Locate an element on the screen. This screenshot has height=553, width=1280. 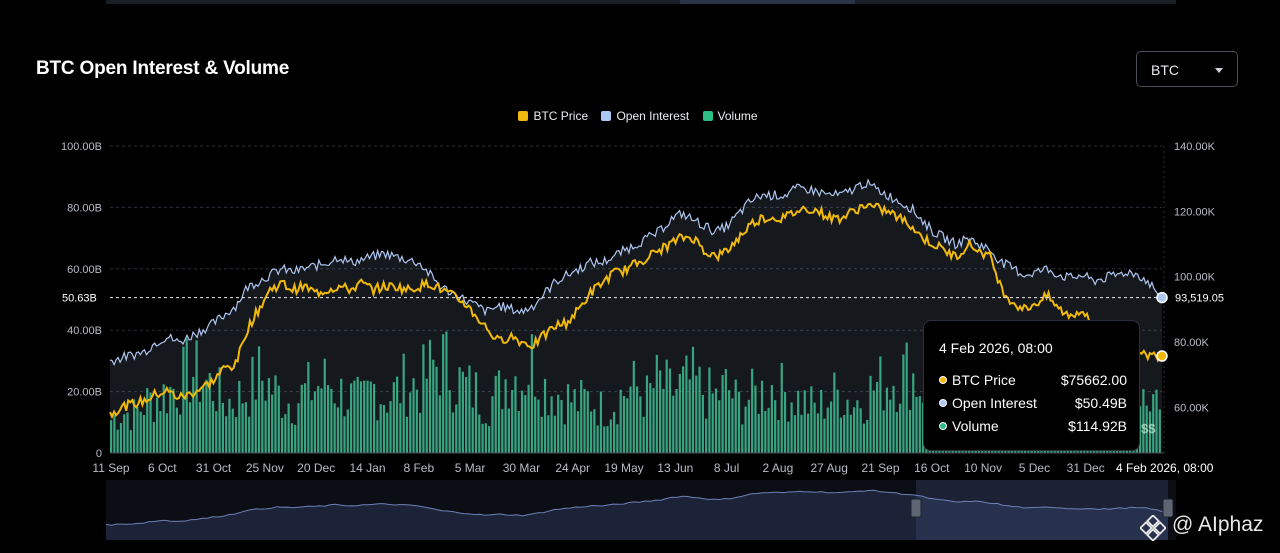
top-scroll-thumb is located at coordinates (767, 2).